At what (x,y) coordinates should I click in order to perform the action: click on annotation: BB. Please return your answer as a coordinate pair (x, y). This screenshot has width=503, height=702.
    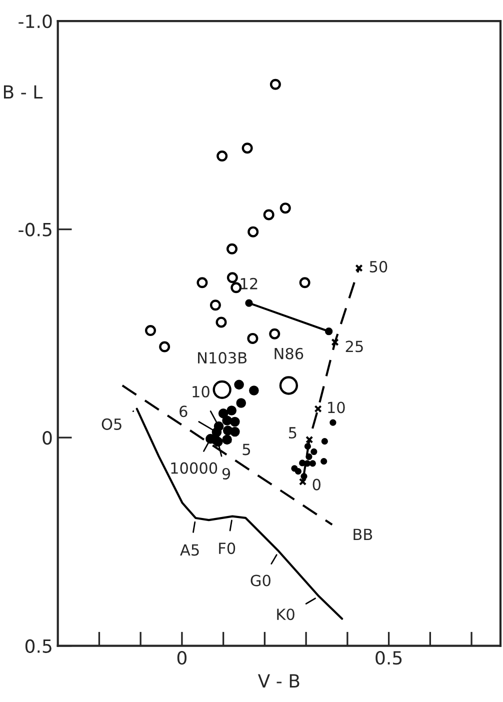
    Looking at the image, I should click on (363, 534).